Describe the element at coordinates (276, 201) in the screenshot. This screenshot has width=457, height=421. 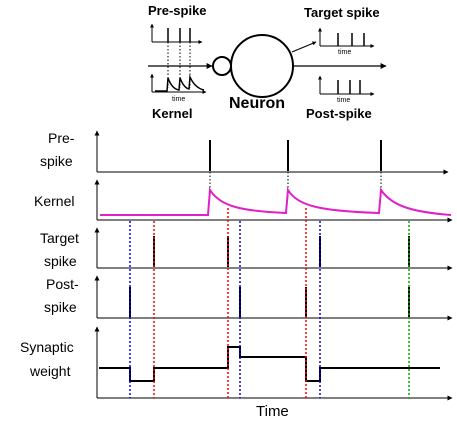
I see `kernel-trace` at that location.